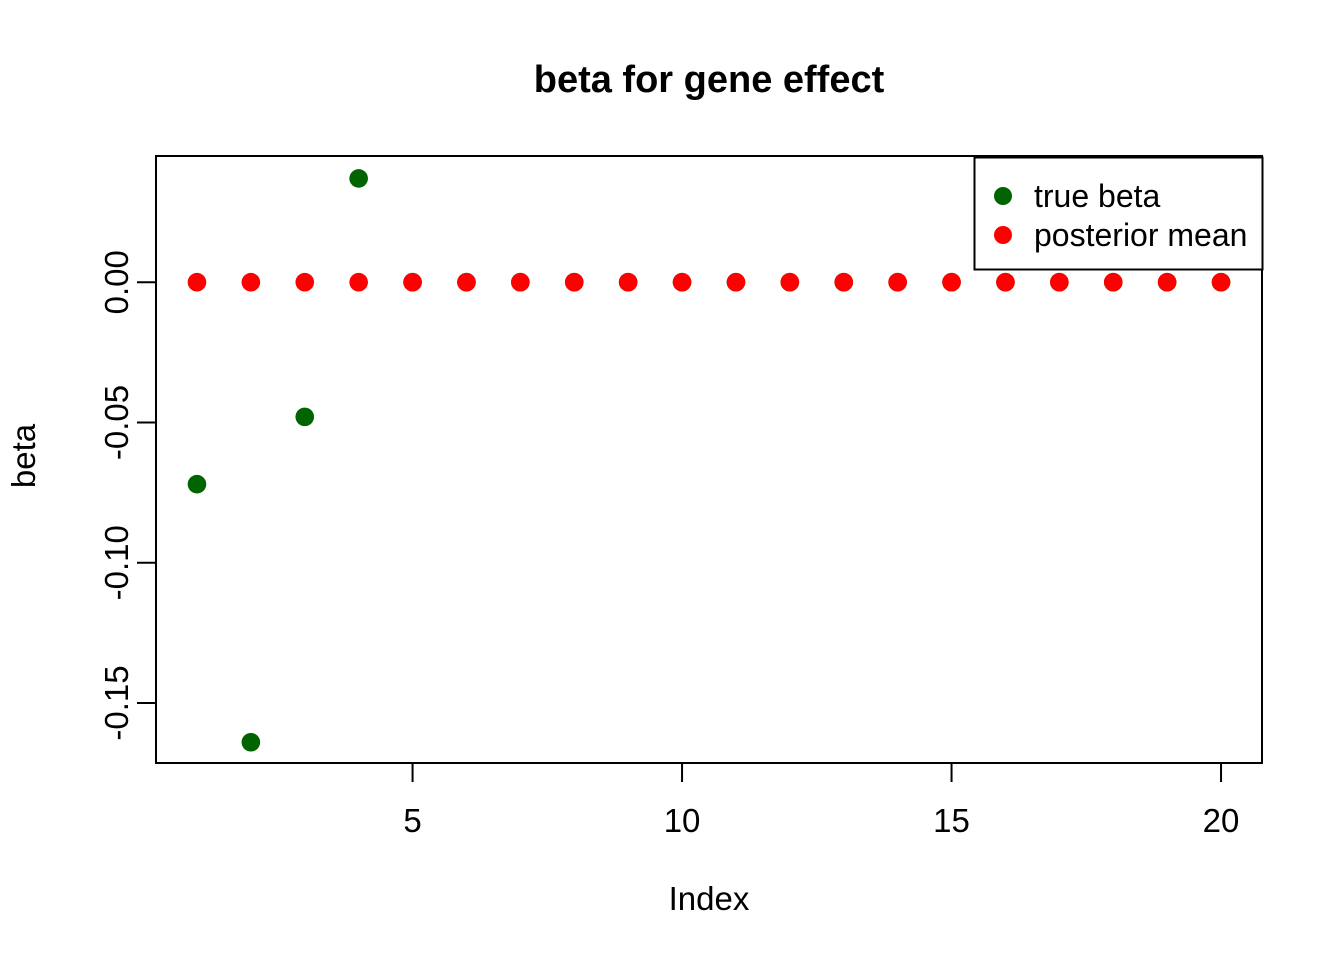  Describe the element at coordinates (1003, 196) in the screenshot. I see `legend-marker-true-beta` at that location.